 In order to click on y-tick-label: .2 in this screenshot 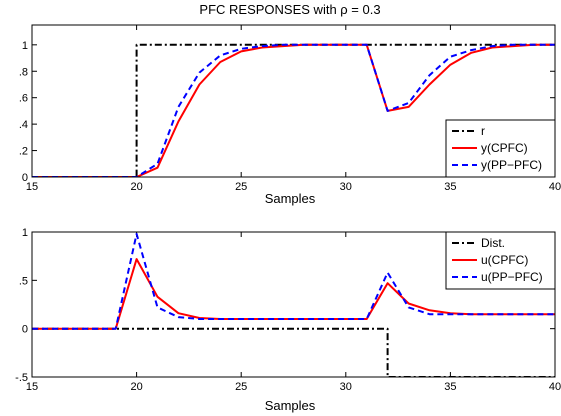, I will do `click(23, 152)`.